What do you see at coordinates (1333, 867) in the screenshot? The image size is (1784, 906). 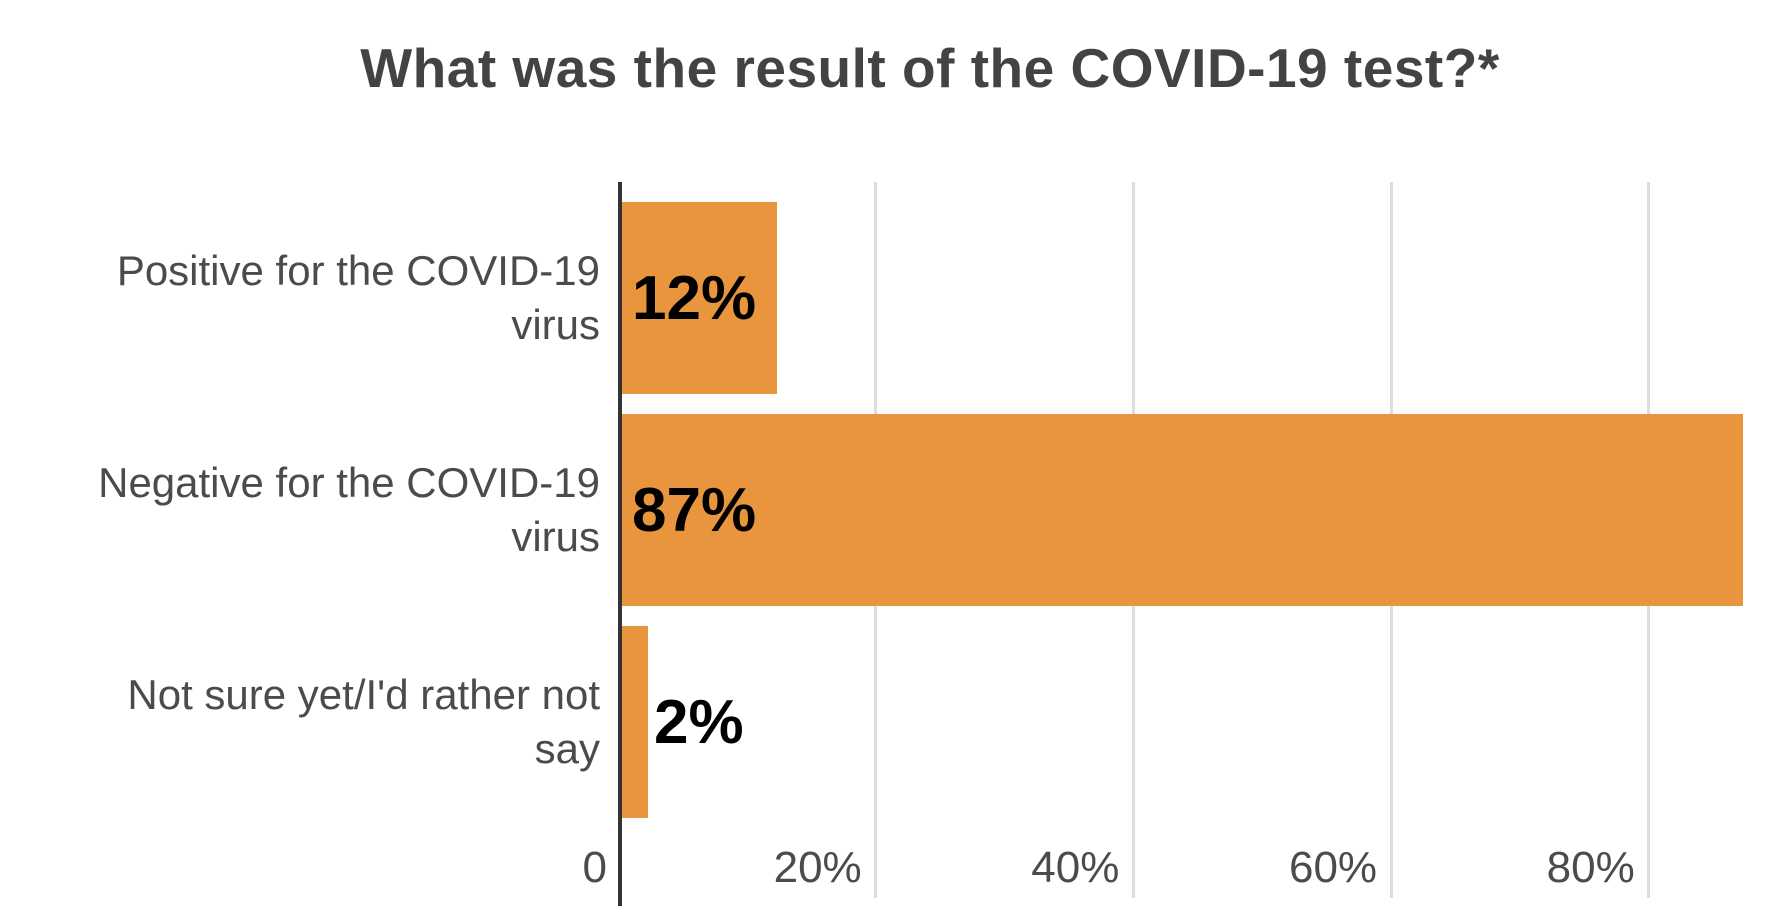 I see `x-tick-60: 60%` at bounding box center [1333, 867].